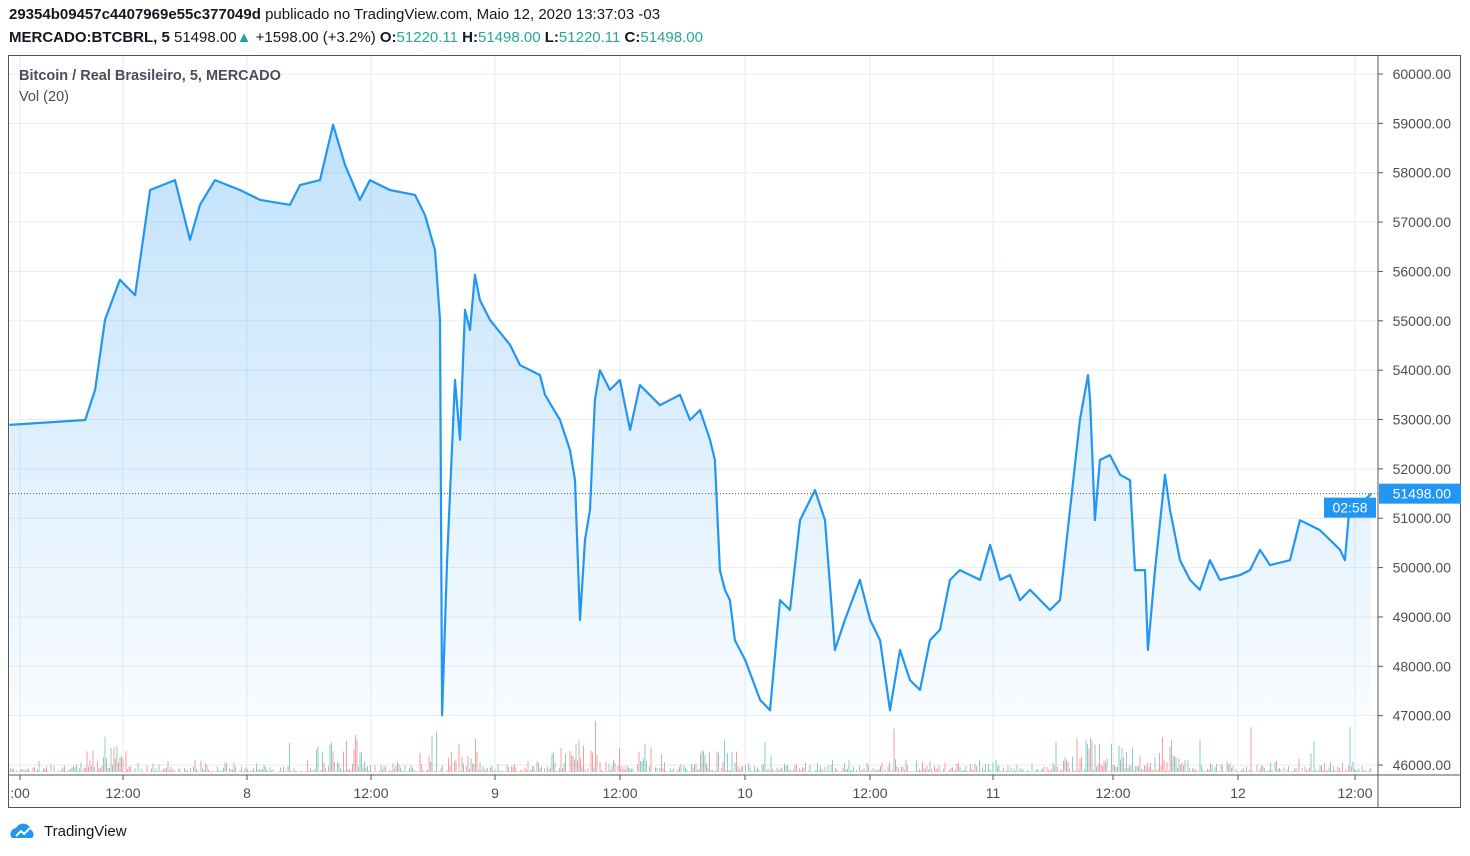 The width and height of the screenshot is (1470, 856). I want to click on tradingview-logo: TradingView, so click(67, 831).